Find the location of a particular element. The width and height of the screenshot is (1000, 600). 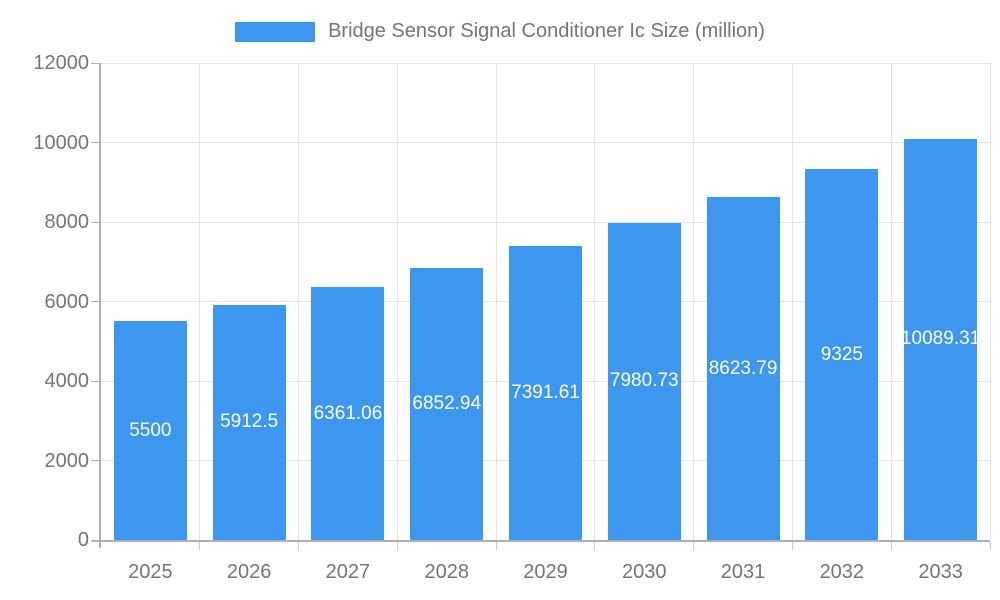

bar-2029 is located at coordinates (545, 393).